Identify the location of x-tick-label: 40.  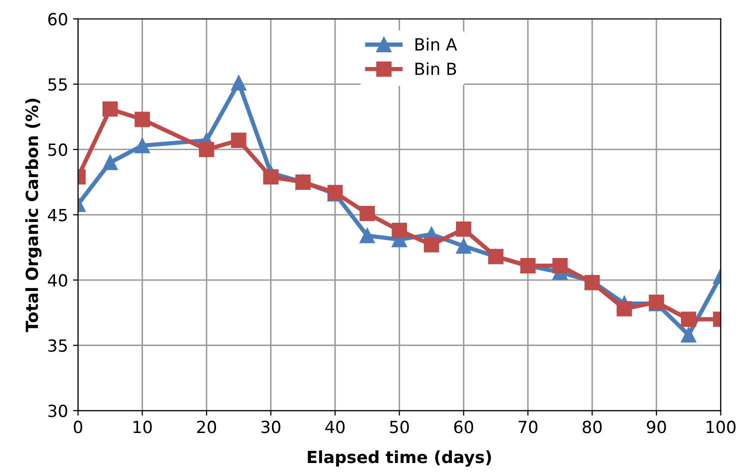
(335, 427).